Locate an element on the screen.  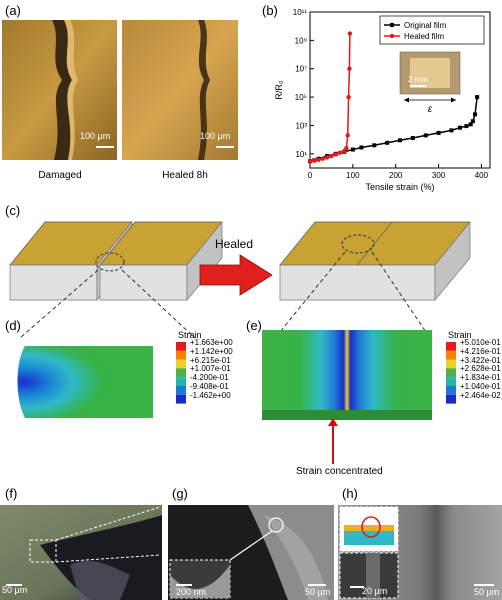
inset-symbol: ε is located at coordinates (430, 109).